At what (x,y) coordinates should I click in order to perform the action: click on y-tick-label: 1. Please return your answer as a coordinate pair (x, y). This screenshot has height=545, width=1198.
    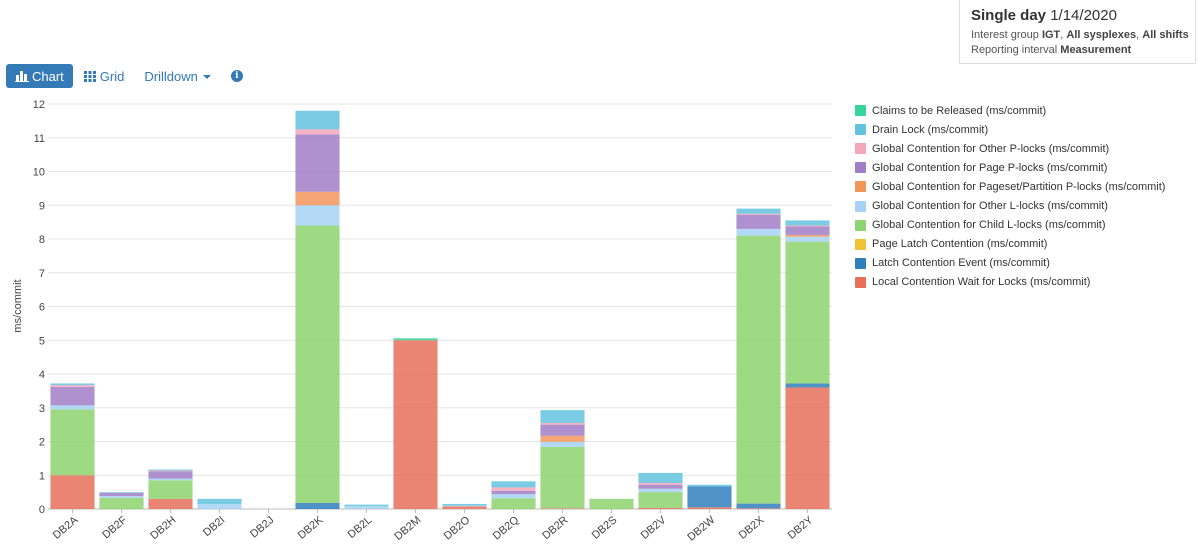
    Looking at the image, I should click on (42, 476).